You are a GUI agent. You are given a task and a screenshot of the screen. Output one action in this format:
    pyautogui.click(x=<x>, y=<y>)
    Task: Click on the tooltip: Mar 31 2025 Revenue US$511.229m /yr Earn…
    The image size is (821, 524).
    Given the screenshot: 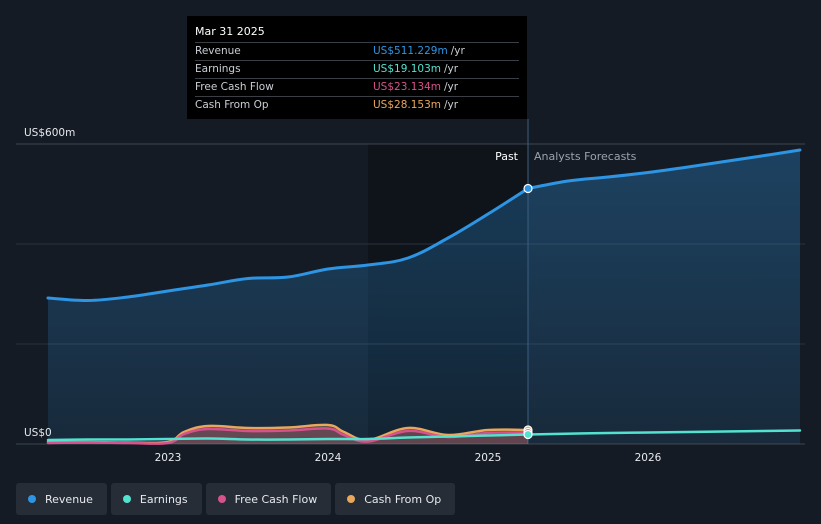 What is the action you would take?
    pyautogui.click(x=357, y=67)
    